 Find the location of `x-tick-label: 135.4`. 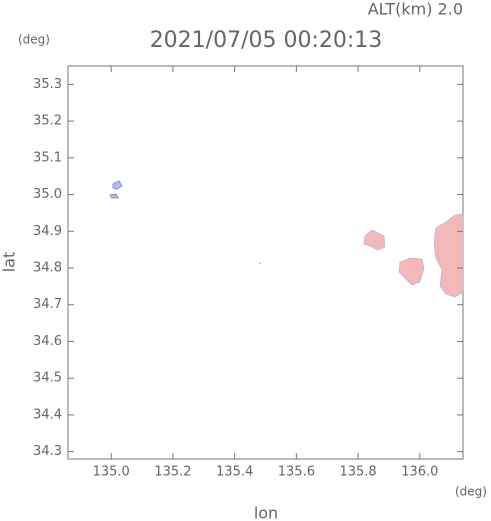

x-tick-label: 135.4 is located at coordinates (234, 472).